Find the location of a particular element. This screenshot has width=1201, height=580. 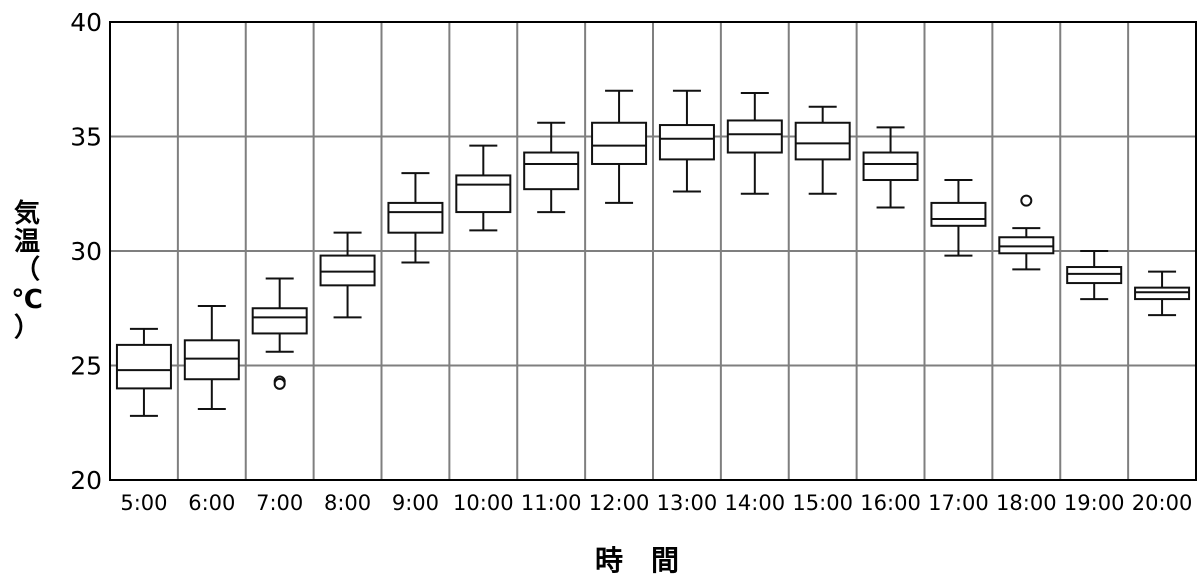

y-tick-label-40: 40 is located at coordinates (86, 22).